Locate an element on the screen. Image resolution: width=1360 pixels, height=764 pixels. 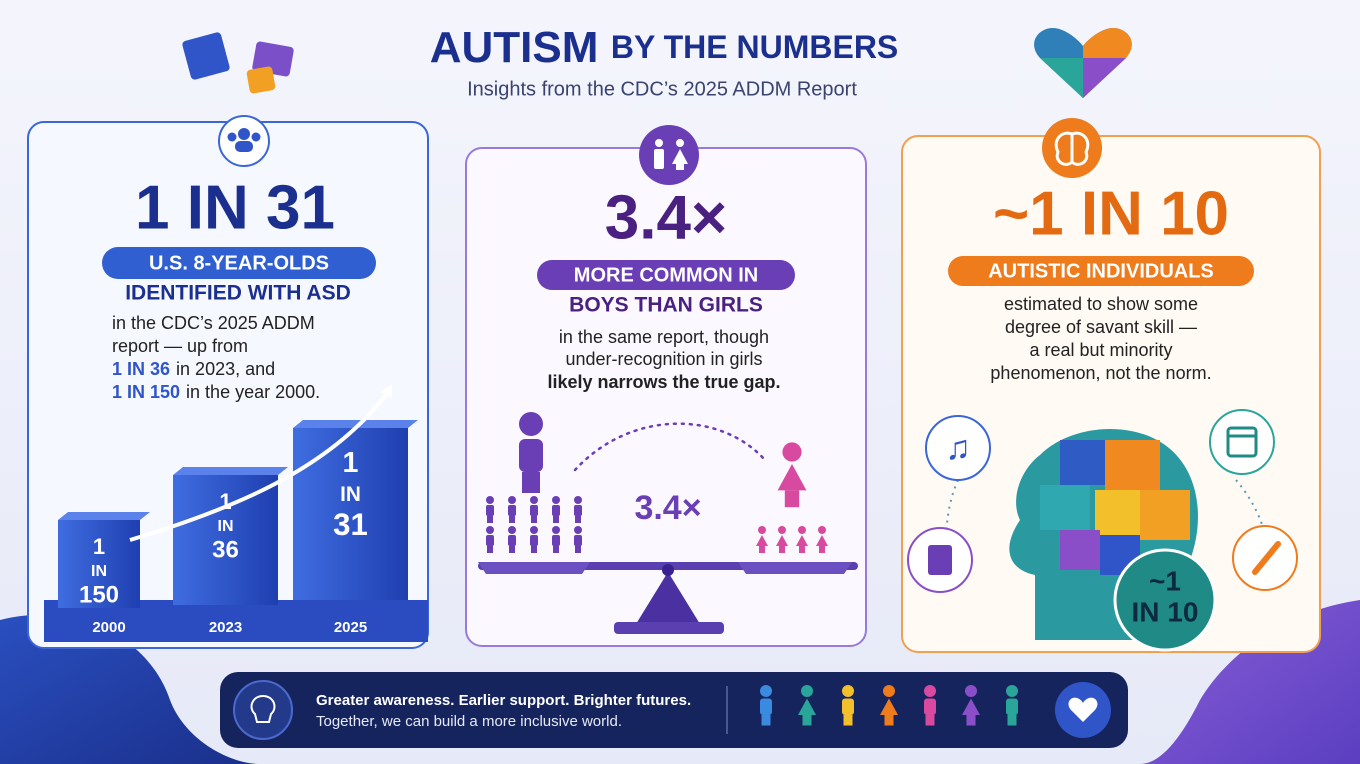
body-line: in the same report, though is located at coordinates (664, 337).